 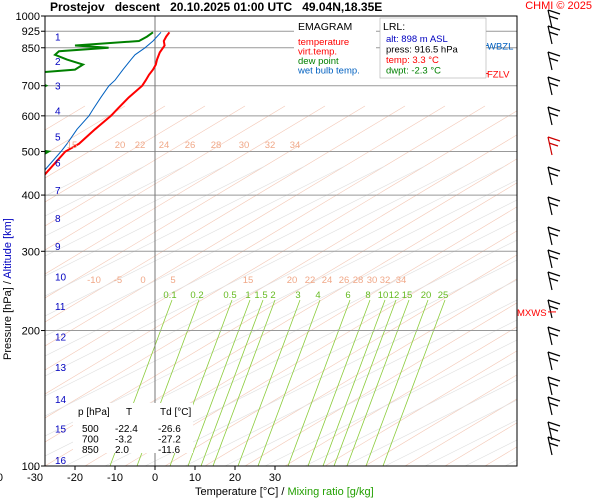 I want to click on altitude-tick-label: 9, so click(x=58, y=247).